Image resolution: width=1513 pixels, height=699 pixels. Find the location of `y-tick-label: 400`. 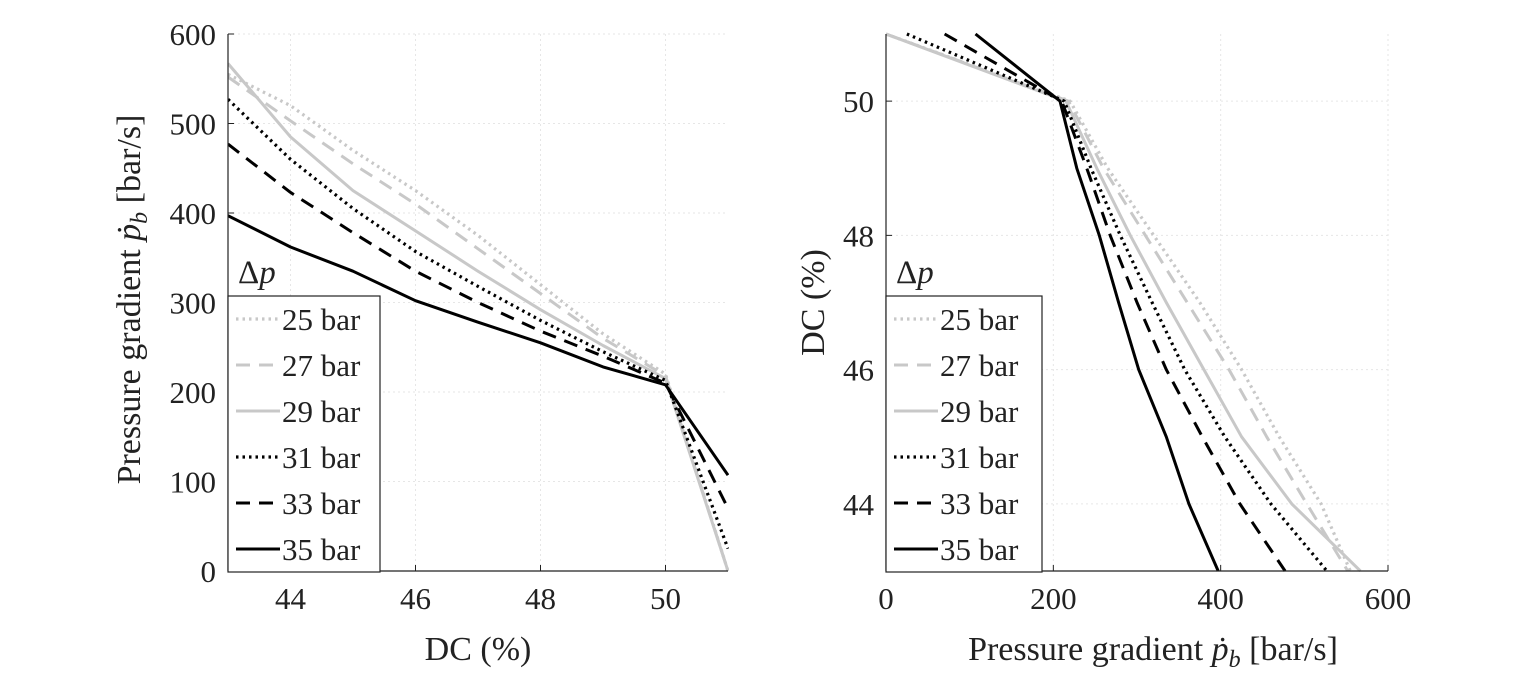

y-tick-label: 400 is located at coordinates (193, 213).